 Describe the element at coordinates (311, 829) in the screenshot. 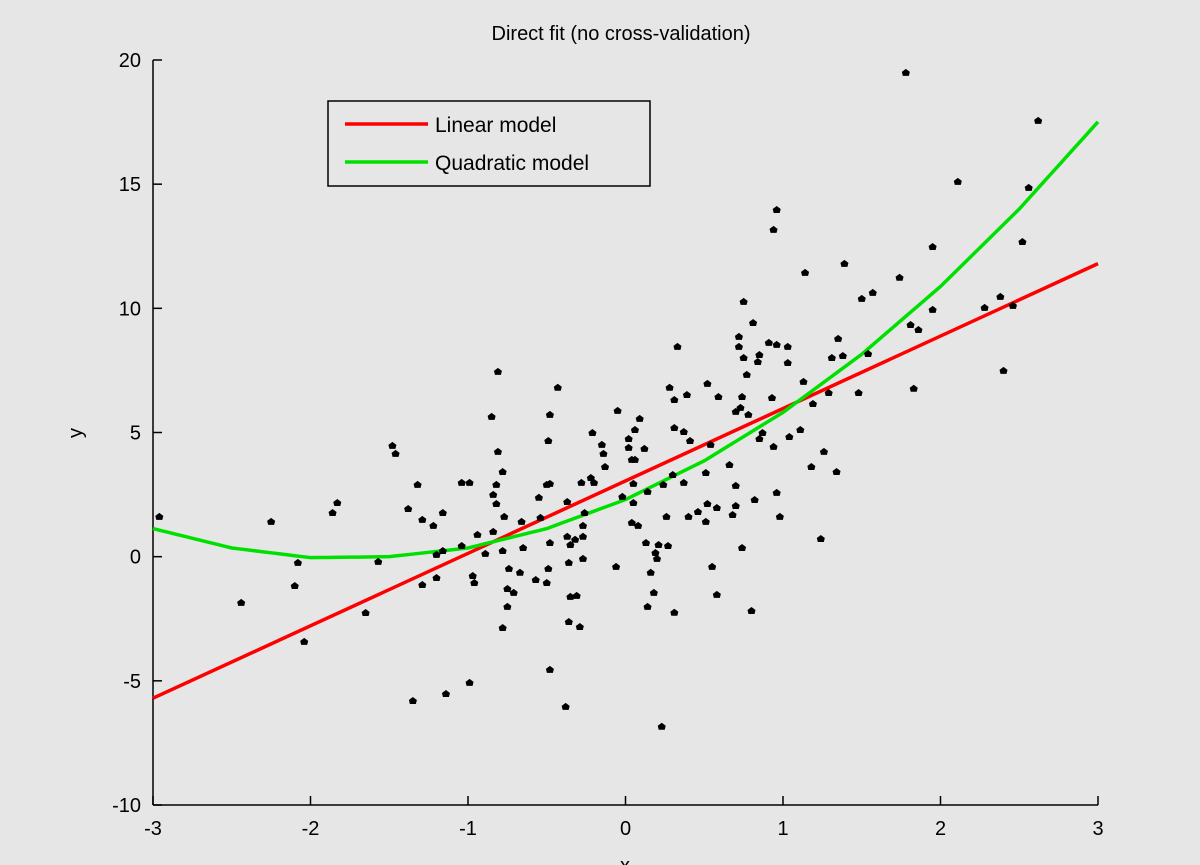

I see `x-tick-label: -2` at that location.